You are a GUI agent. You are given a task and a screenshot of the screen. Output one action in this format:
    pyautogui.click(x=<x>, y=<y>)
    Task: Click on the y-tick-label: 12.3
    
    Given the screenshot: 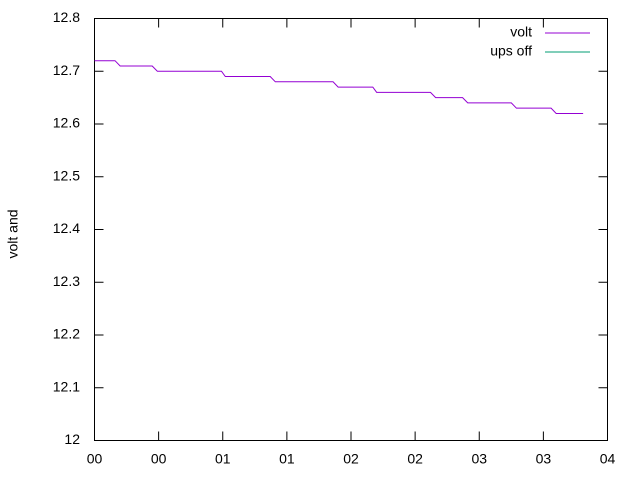 What is the action you would take?
    pyautogui.click(x=66, y=281)
    